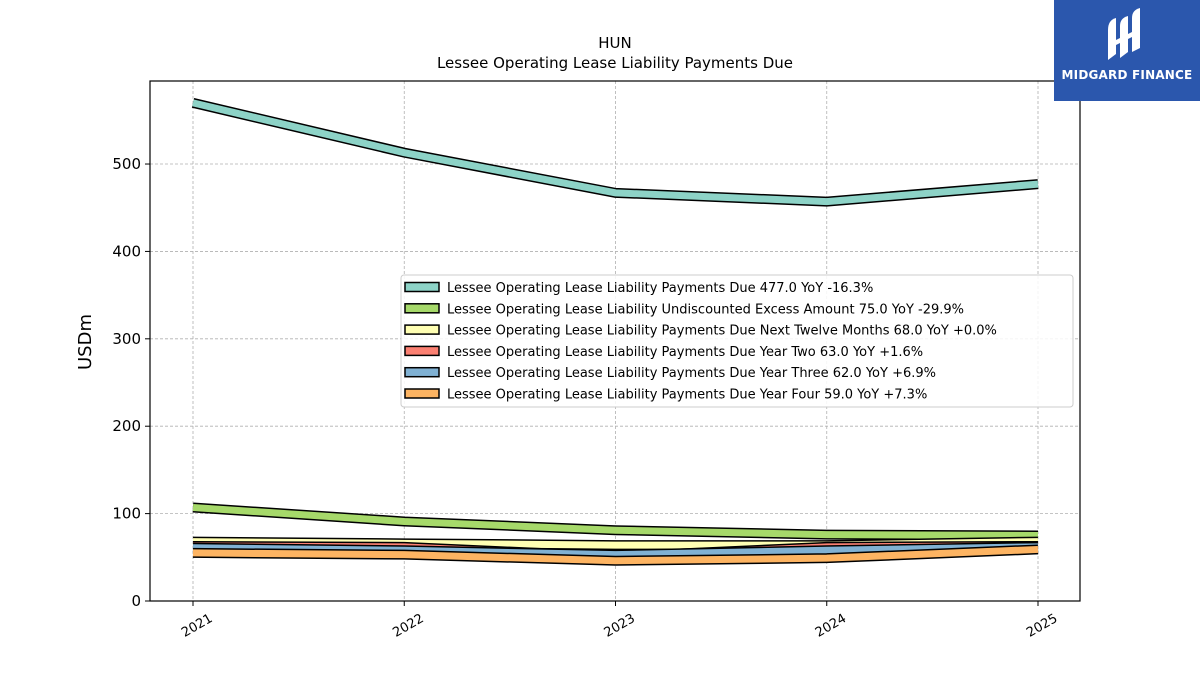  Describe the element at coordinates (1127, 75) in the screenshot. I see `logo-text: MIDGARD FINANCE` at that location.